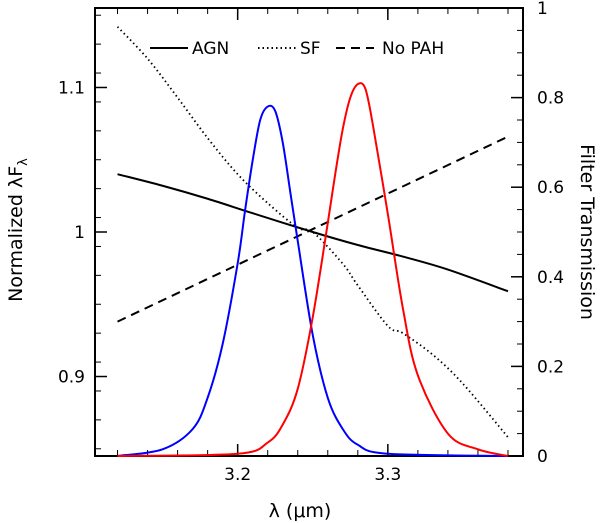 The width and height of the screenshot is (600, 523). I want to click on legend-label-no-pah: No PAH, so click(413, 49).